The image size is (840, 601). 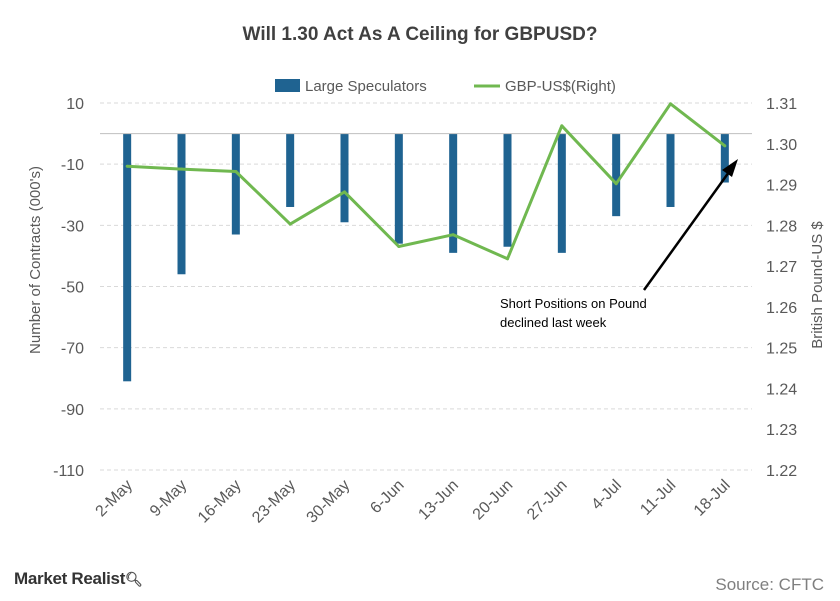 I want to click on bar-4-jul, so click(x=616, y=175).